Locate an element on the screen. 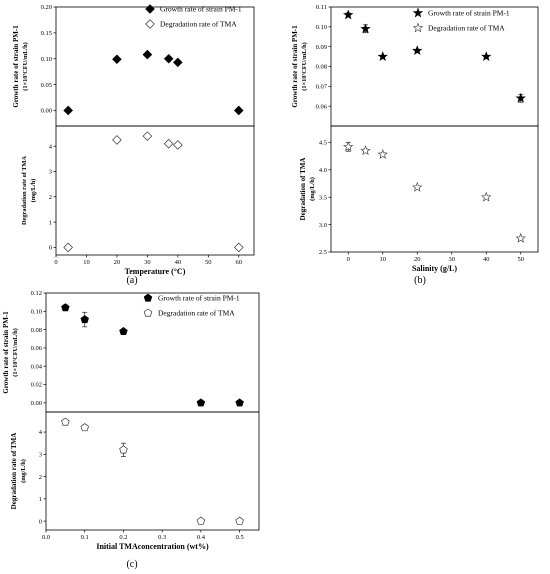 Image resolution: width=550 pixels, height=574 pixels. panel-label: (a) is located at coordinates (131, 280).